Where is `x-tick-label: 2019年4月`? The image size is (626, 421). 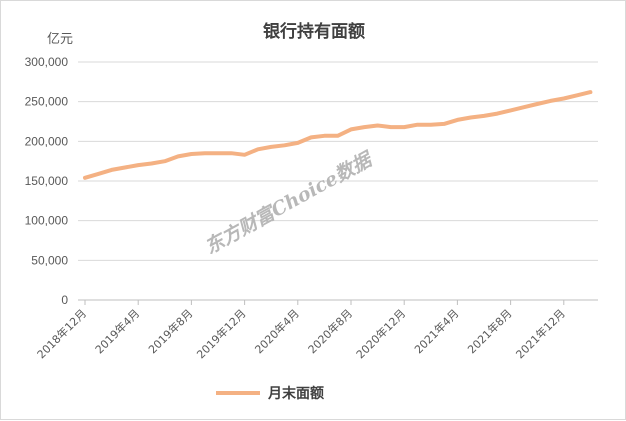 x-tick-label: 2019年4月 is located at coordinates (117, 331).